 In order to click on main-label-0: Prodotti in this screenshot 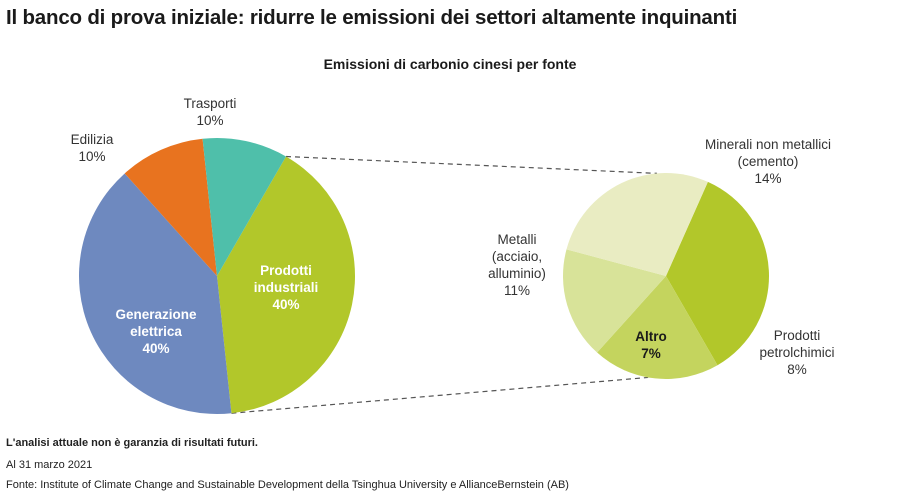, I will do `click(286, 270)`.